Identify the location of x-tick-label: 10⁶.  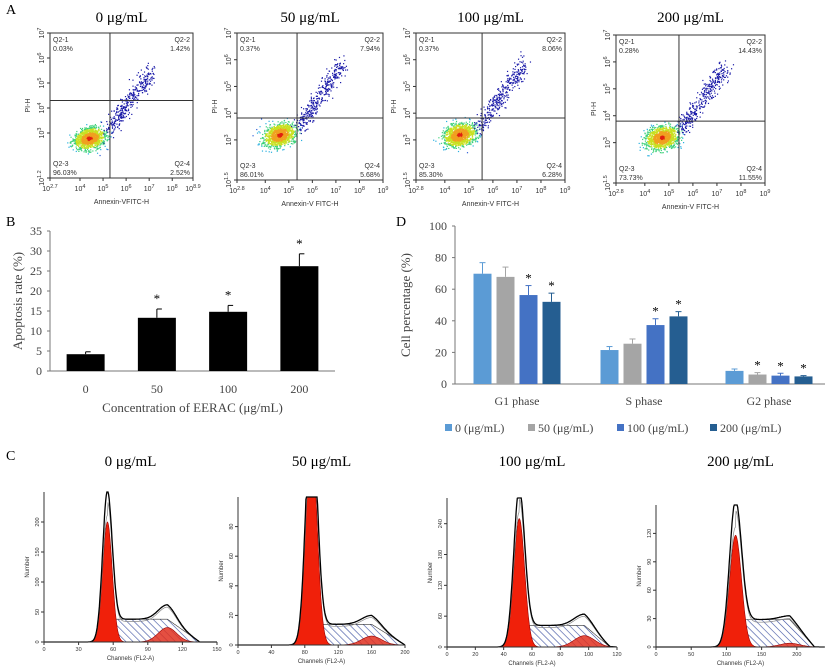
(126, 188).